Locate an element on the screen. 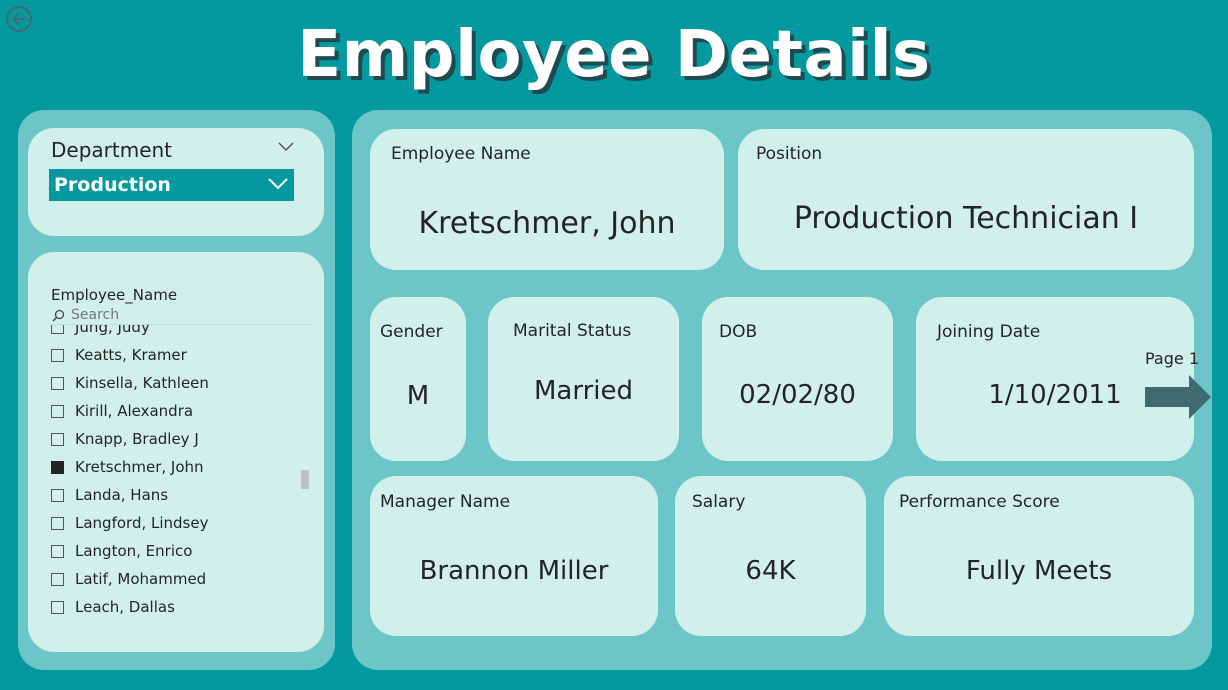 Image resolution: width=1228 pixels, height=690 pixels. manager-name-card: Manager Name Brannon Miller is located at coordinates (514, 556).